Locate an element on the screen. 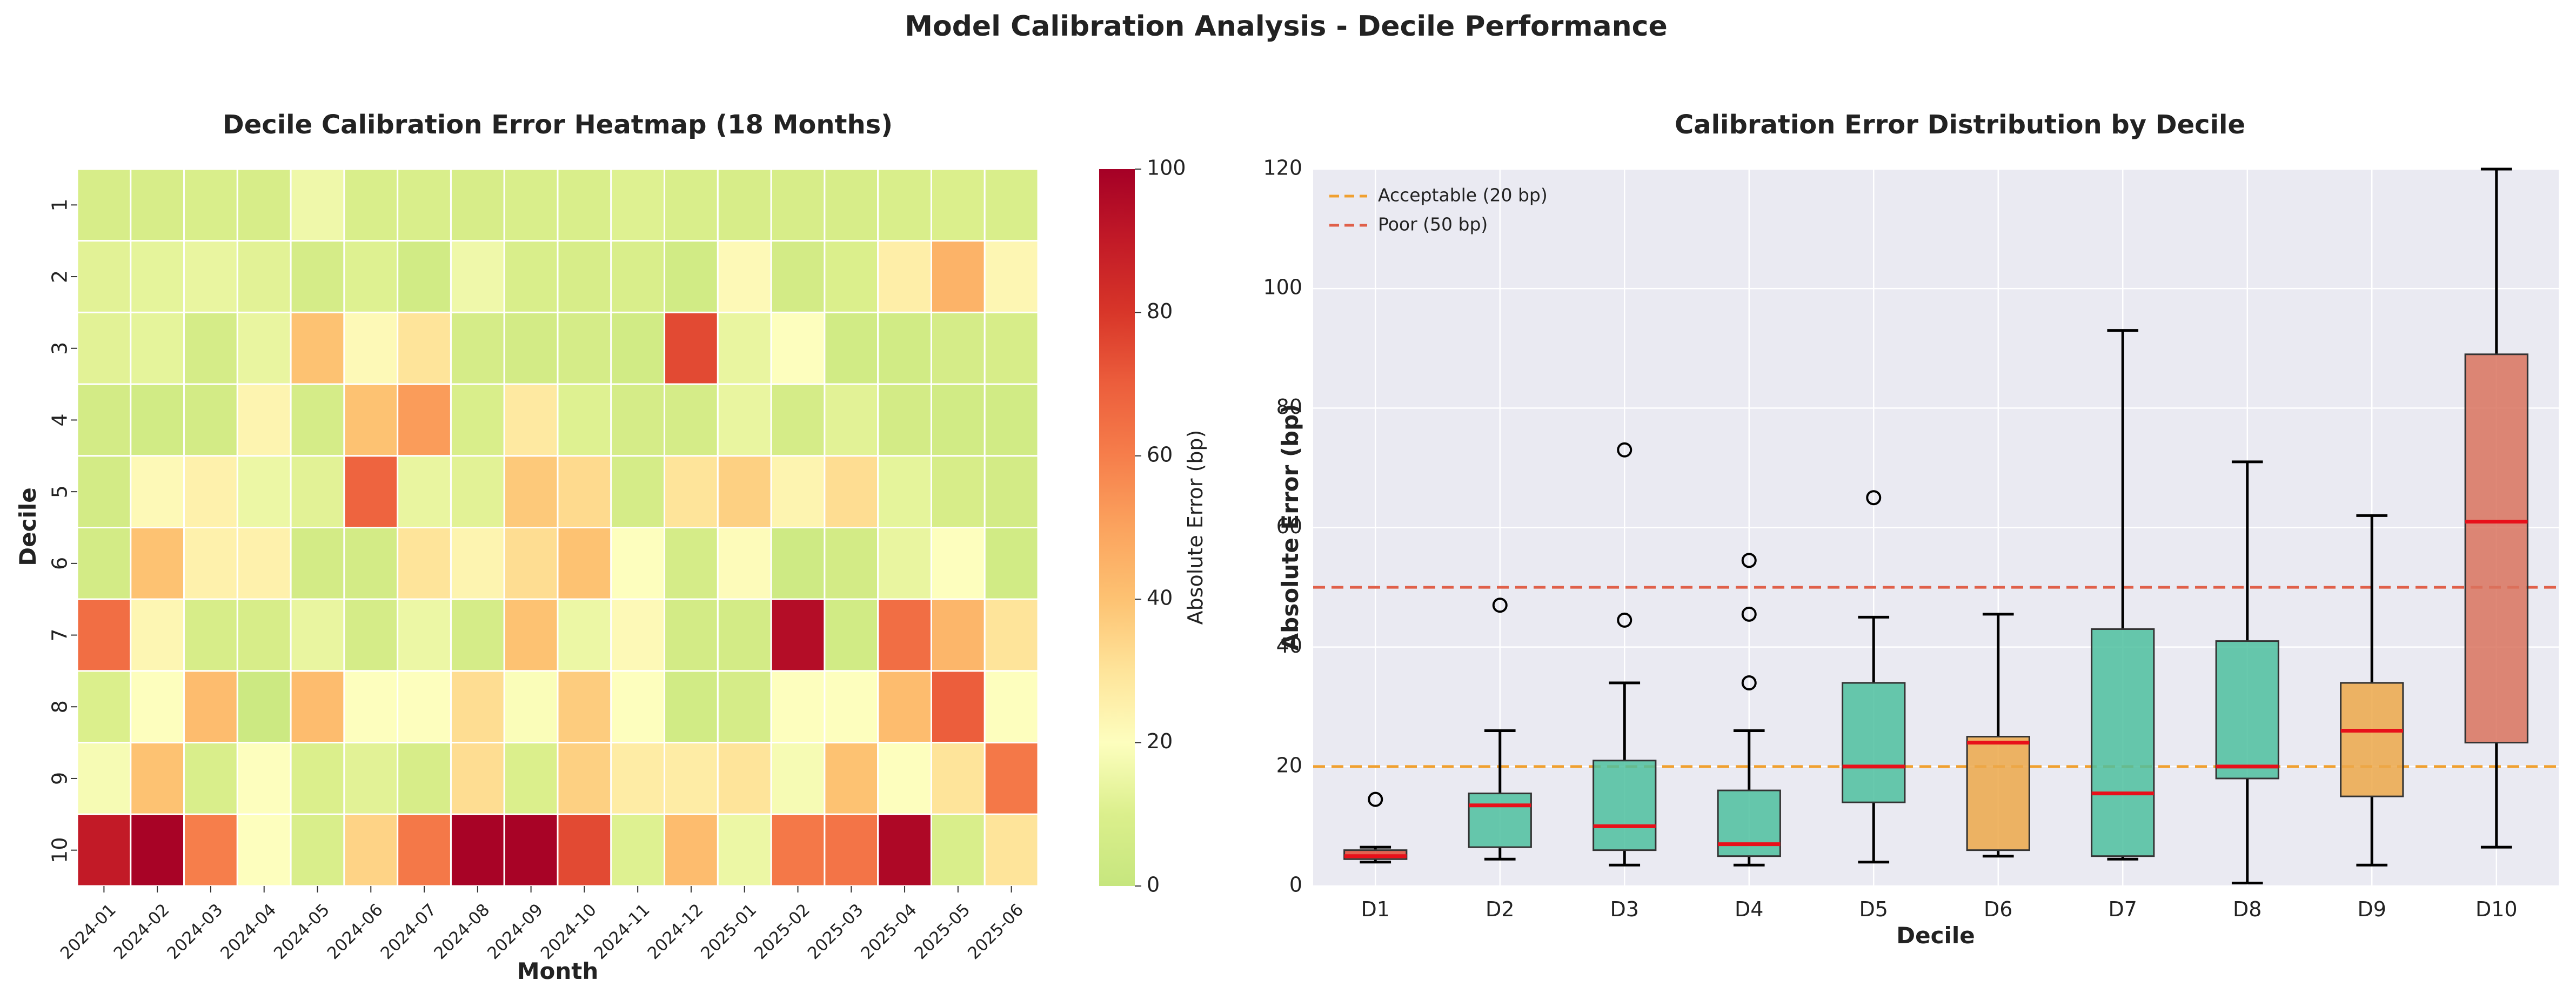 This screenshot has width=2576, height=1000. boxplot-x-ticks: D1 D2 D3 D4 D5 D6 D7 D8 D9 D10 is located at coordinates (1939, 909).